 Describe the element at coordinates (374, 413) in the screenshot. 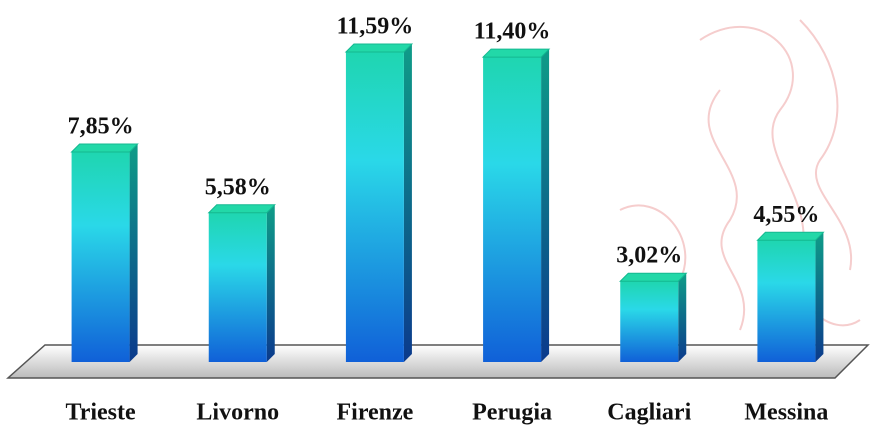

I see `x-tick-label: Firenze` at that location.